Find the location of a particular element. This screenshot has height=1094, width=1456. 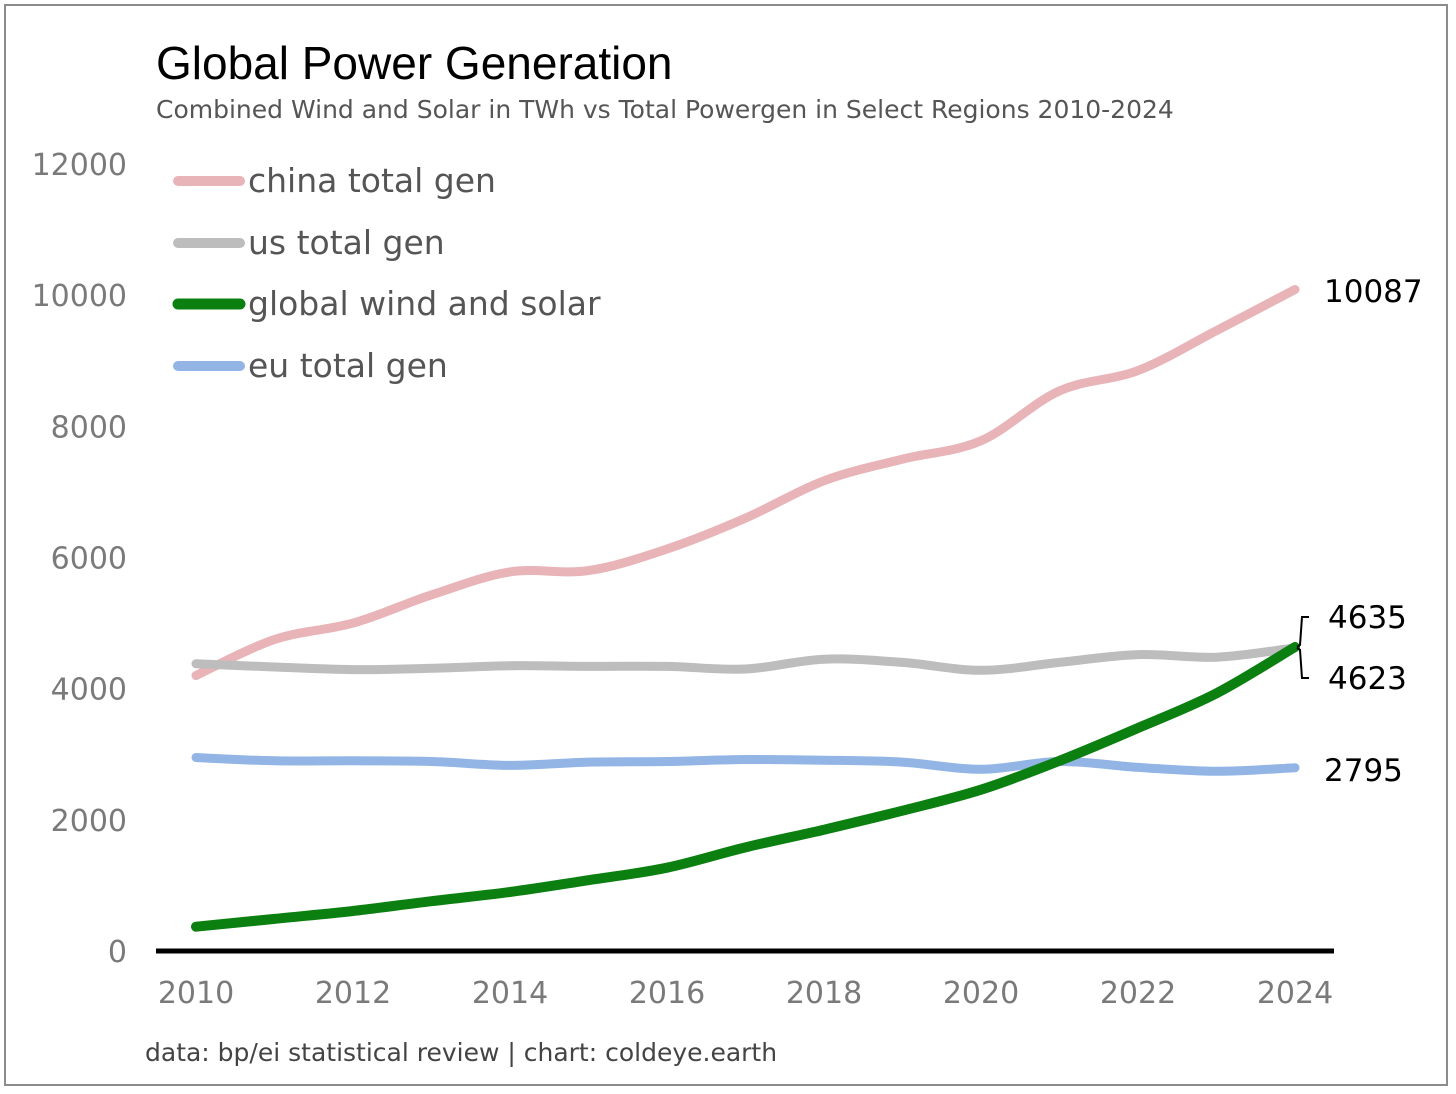

chart-title: Global Power Generation is located at coordinates (414, 63).